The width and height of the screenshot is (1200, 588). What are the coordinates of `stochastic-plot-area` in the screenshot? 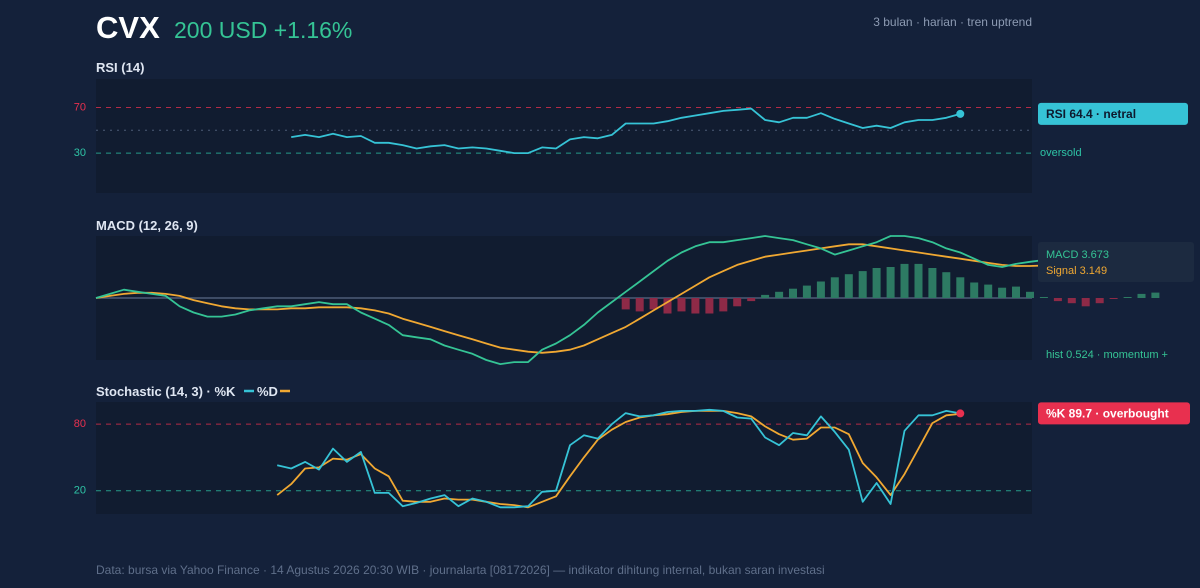 It's located at (564, 458).